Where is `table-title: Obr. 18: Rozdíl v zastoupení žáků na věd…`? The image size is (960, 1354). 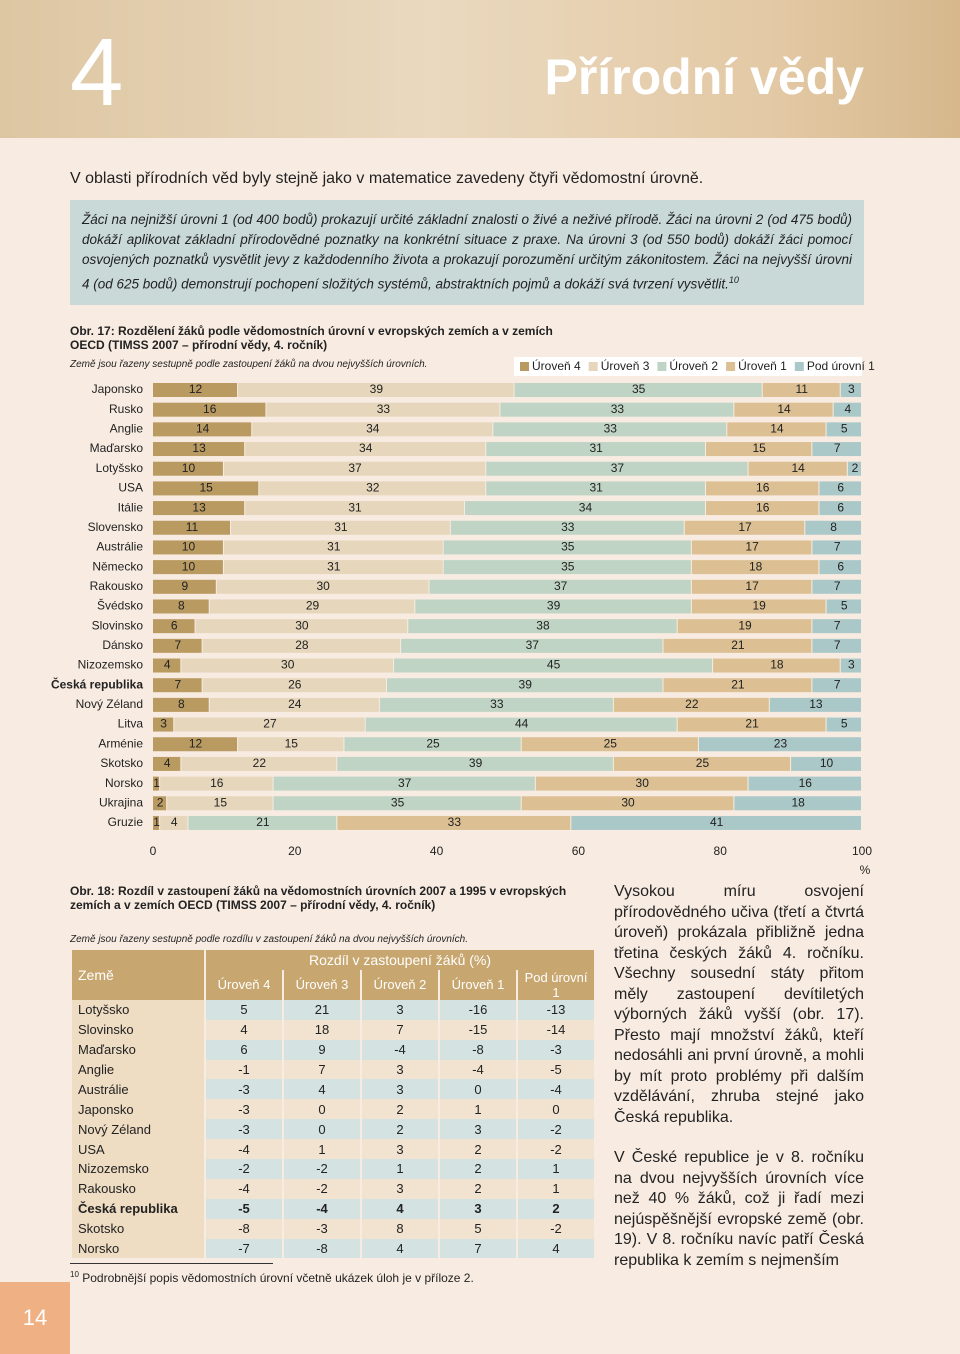
table-title: Obr. 18: Rozdíl v zastoupení žáků na věd… is located at coordinates (318, 898).